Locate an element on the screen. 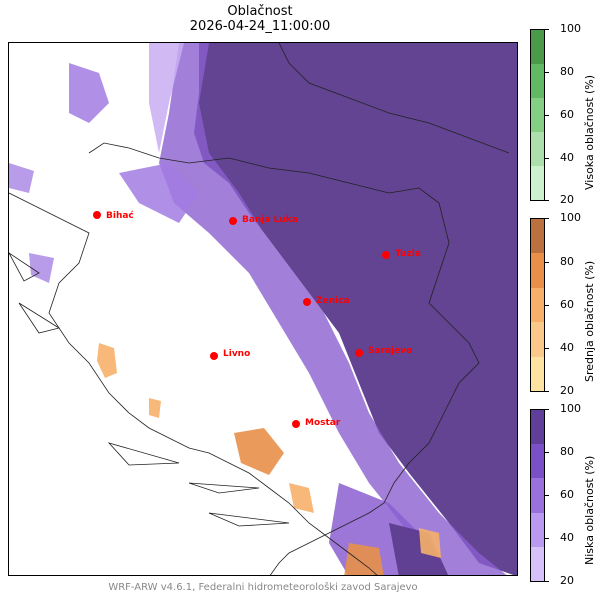 This screenshot has width=600, height=600. low-cloud-south-dark is located at coordinates (419, 549).